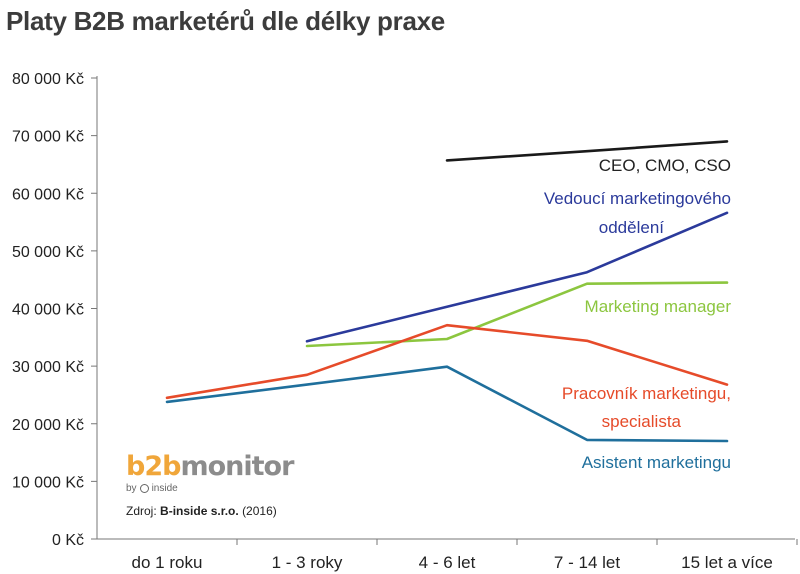  What do you see at coordinates (144, 488) in the screenshot?
I see `inside-logo-icon` at bounding box center [144, 488].